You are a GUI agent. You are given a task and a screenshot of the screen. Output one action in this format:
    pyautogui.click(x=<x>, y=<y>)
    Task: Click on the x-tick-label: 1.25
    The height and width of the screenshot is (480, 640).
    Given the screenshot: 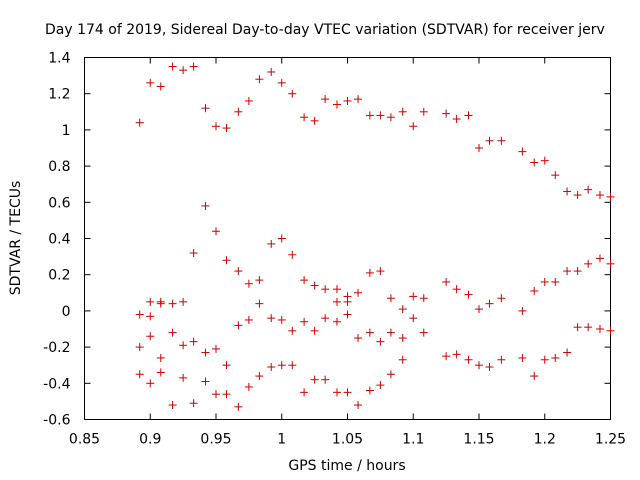 What is the action you would take?
    pyautogui.click(x=610, y=440)
    